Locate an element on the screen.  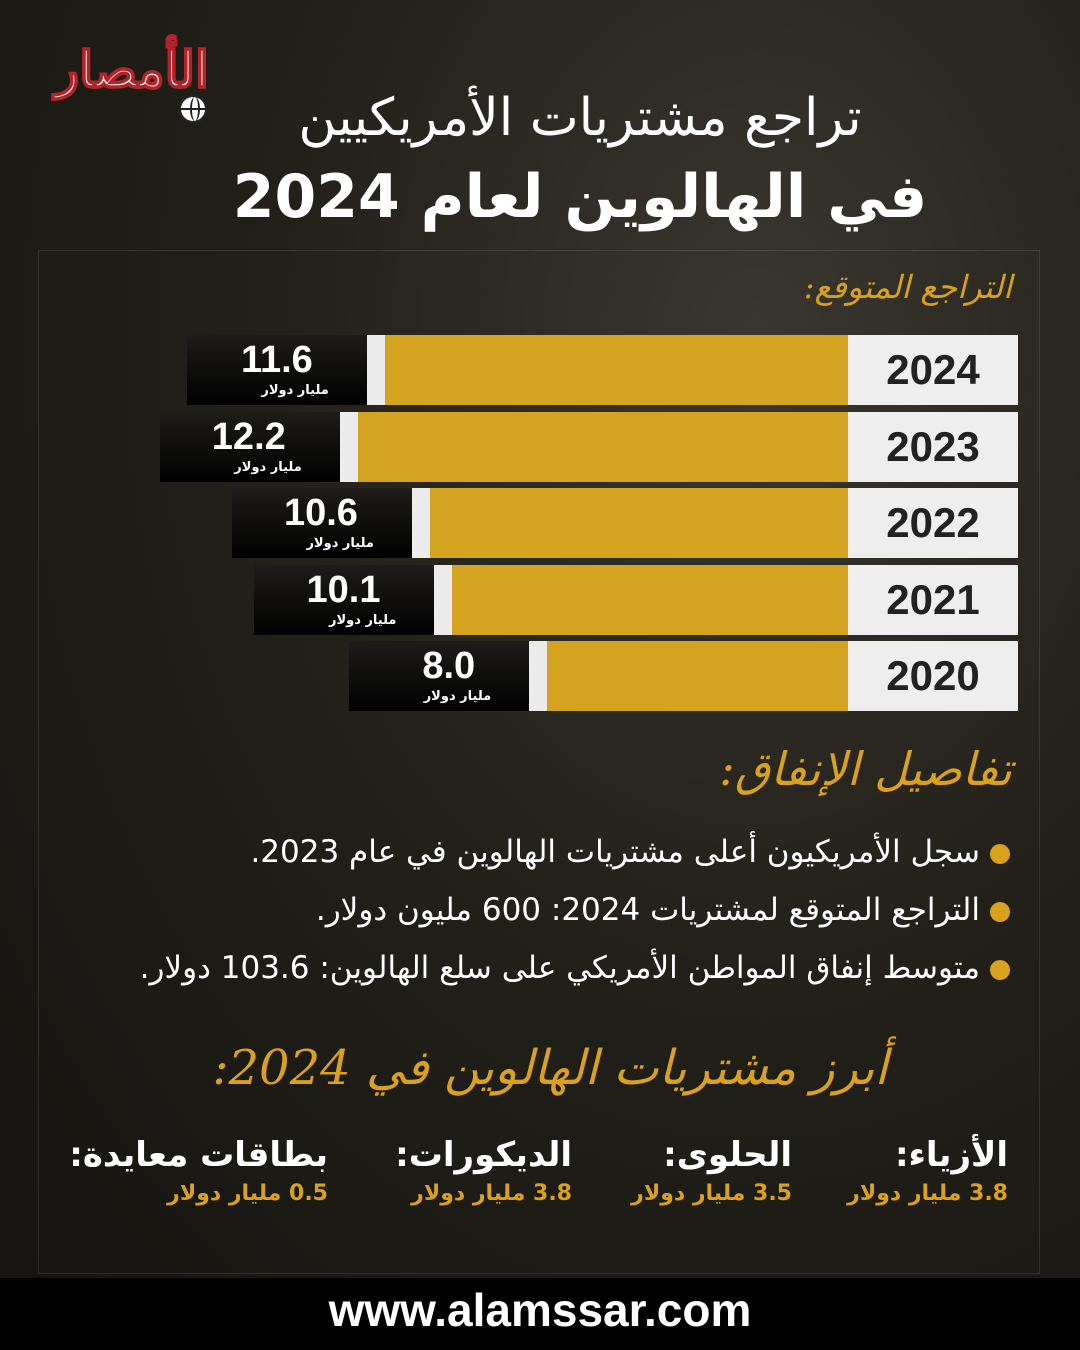
value-label-box: 11.6 مليار دولار is located at coordinates (276, 370).